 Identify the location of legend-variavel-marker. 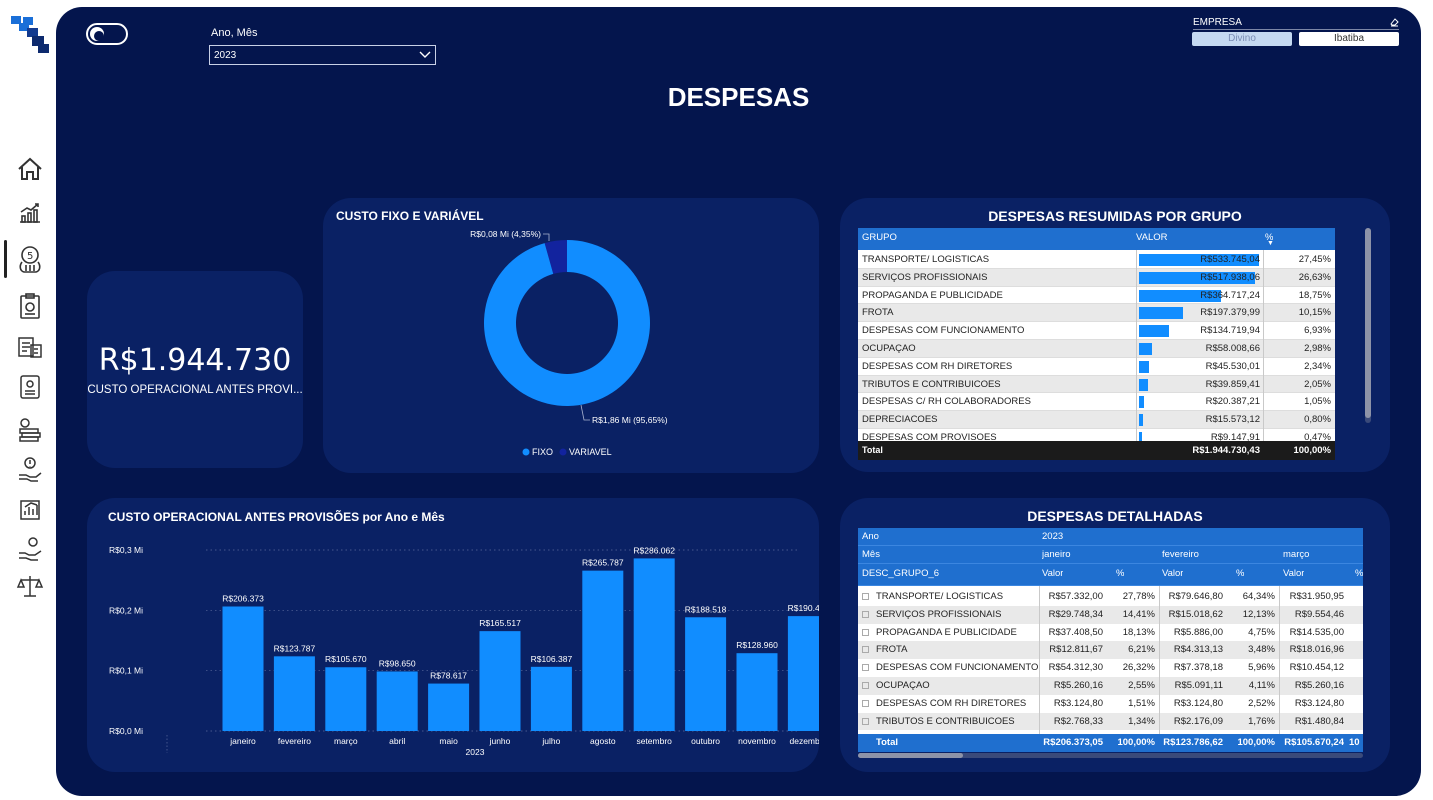
(563, 452).